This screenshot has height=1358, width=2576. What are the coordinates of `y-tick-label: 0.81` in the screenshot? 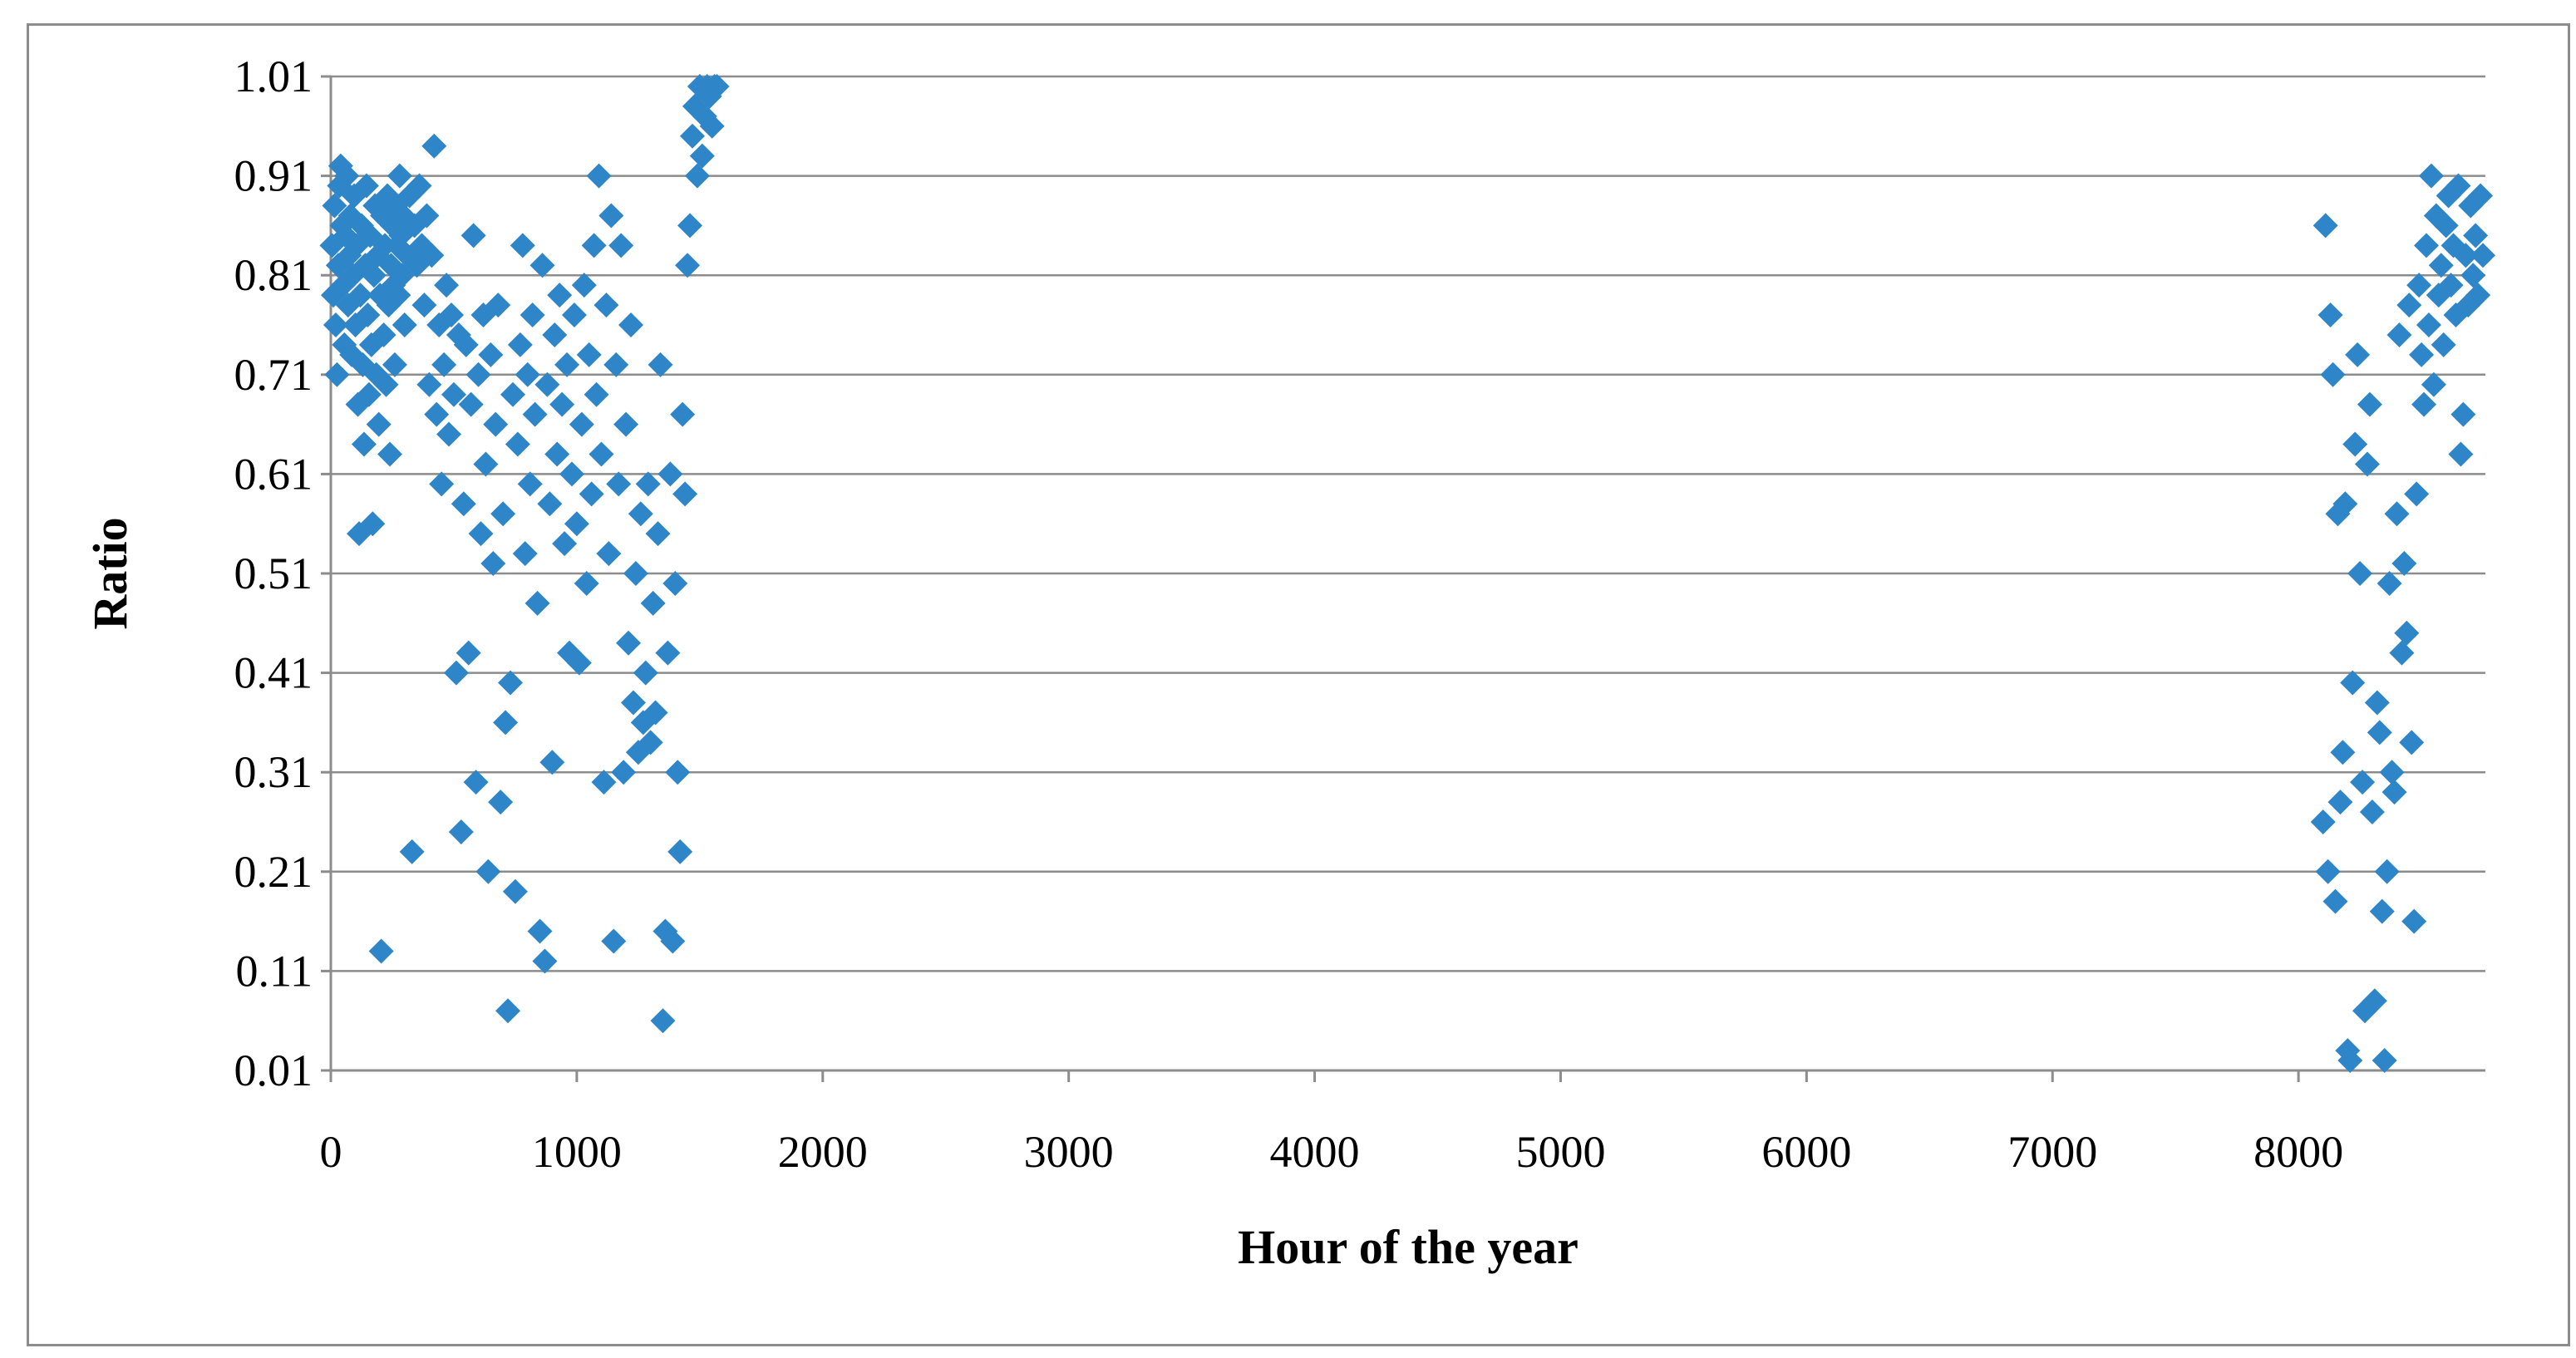 It's located at (273, 275).